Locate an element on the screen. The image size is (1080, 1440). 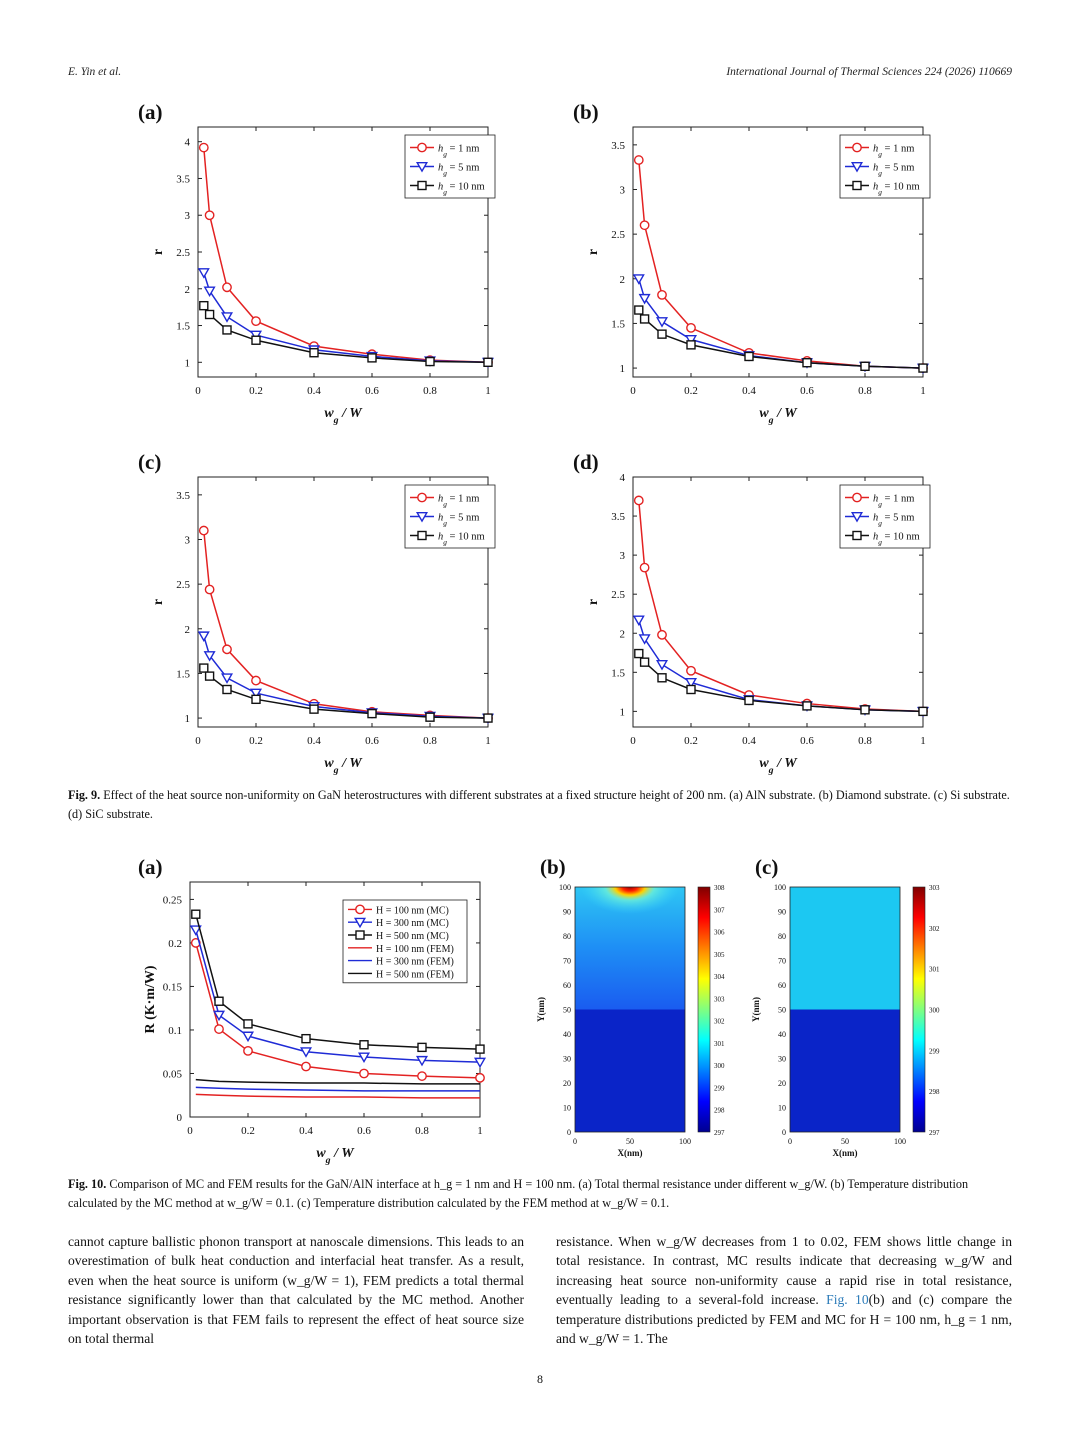
legend-entry: H = 100 nm (MC) is located at coordinates (412, 910).